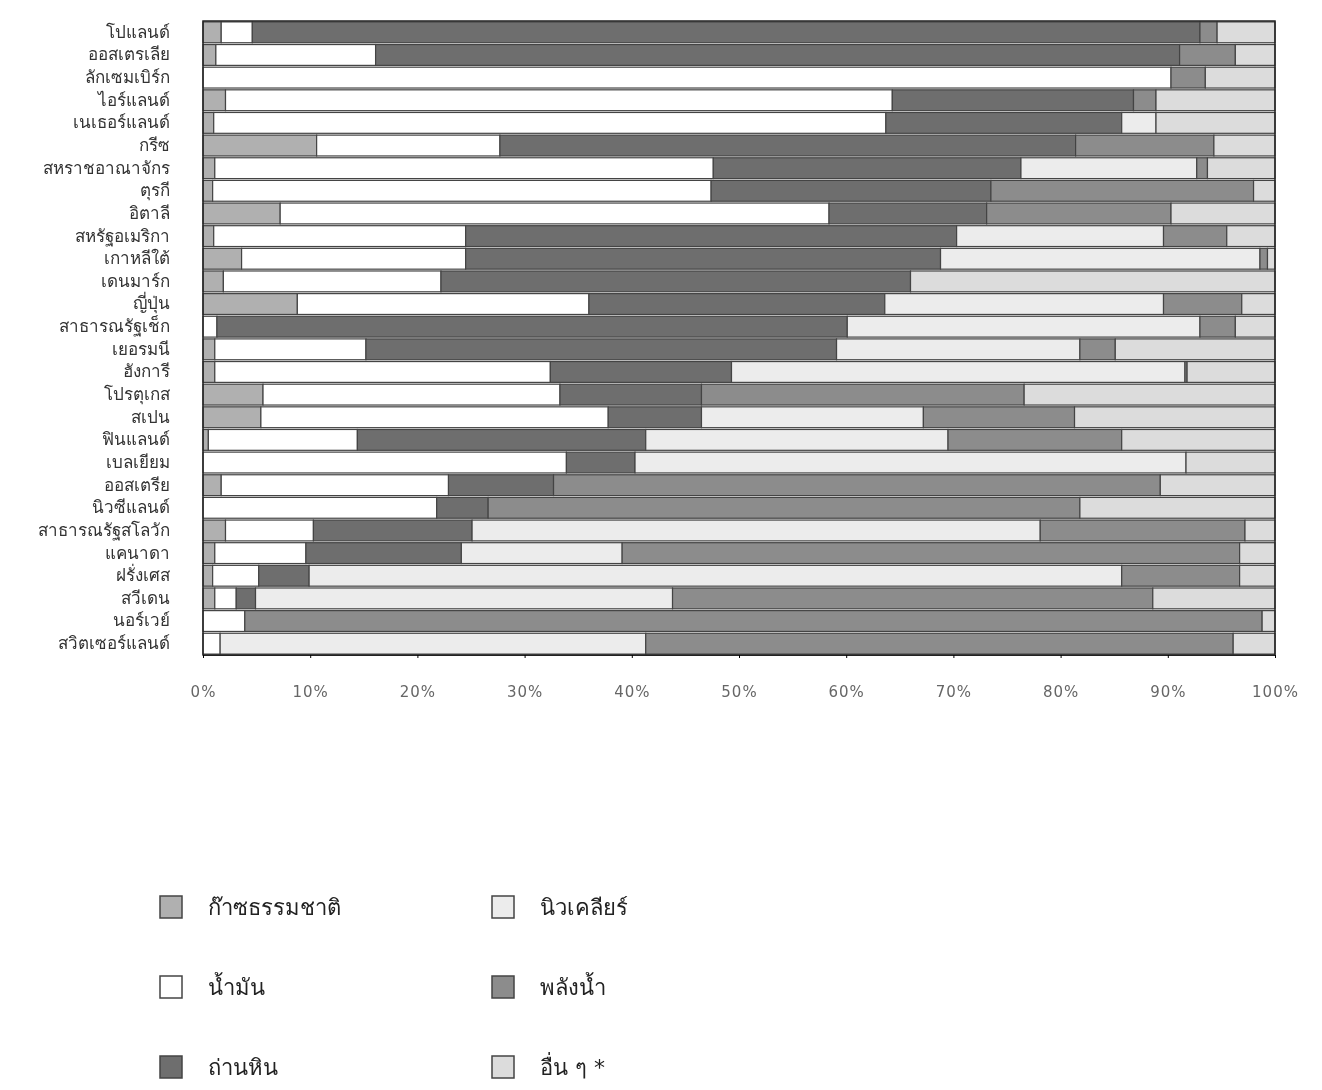 This screenshot has width=1322, height=1090. What do you see at coordinates (138, 461) in the screenshot?
I see `y-tick-label: เบลเยียม` at bounding box center [138, 461].